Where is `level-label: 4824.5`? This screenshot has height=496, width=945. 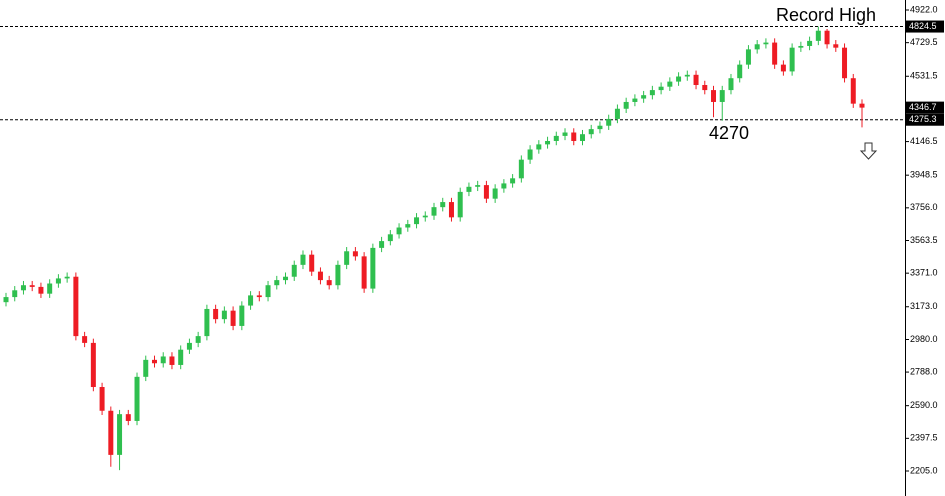 level-label: 4824.5 is located at coordinates (923, 26).